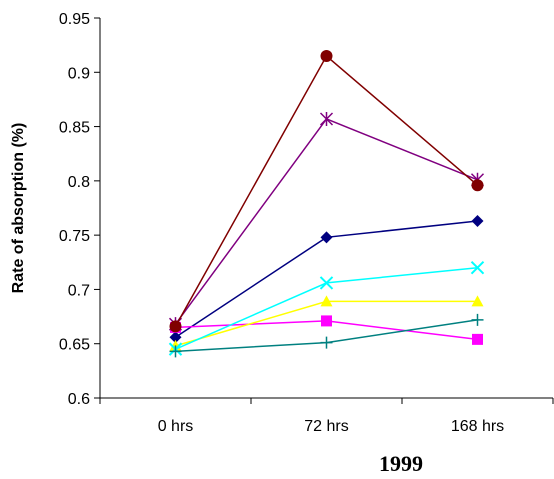  I want to click on y-tick-label: 0.8, so click(79, 182).